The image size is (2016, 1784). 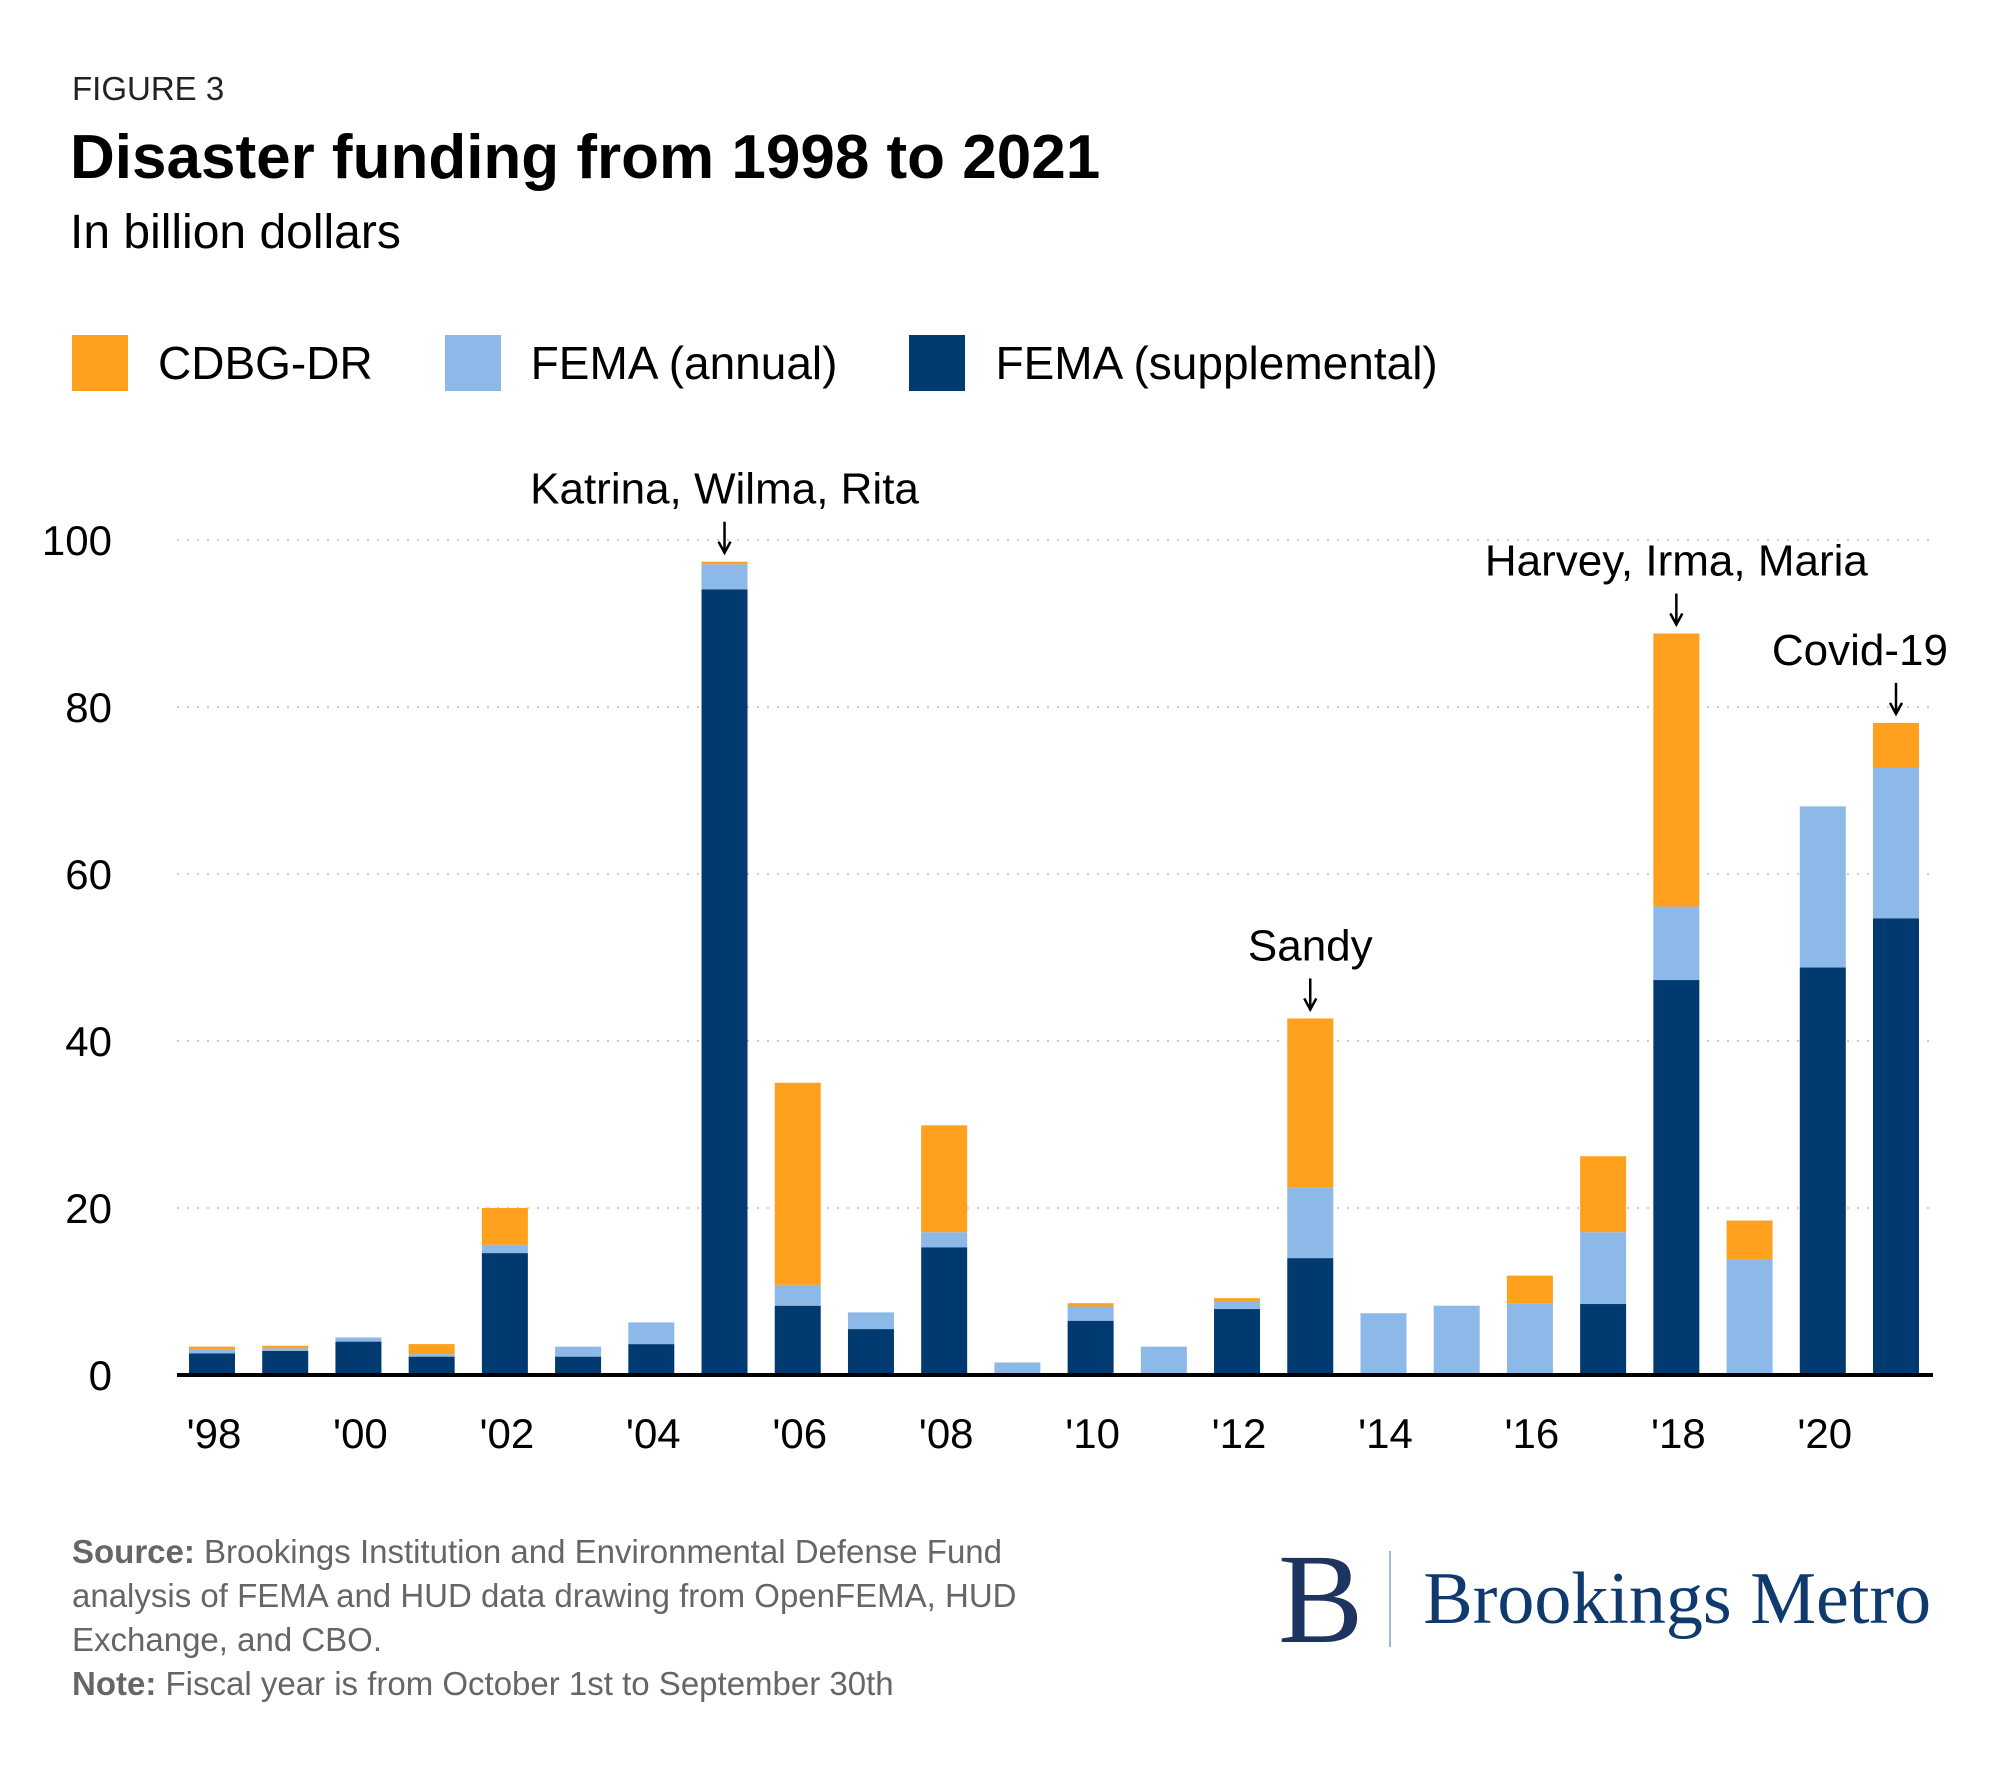 What do you see at coordinates (265, 363) in the screenshot?
I see `legend-label: CDBG-DR` at bounding box center [265, 363].